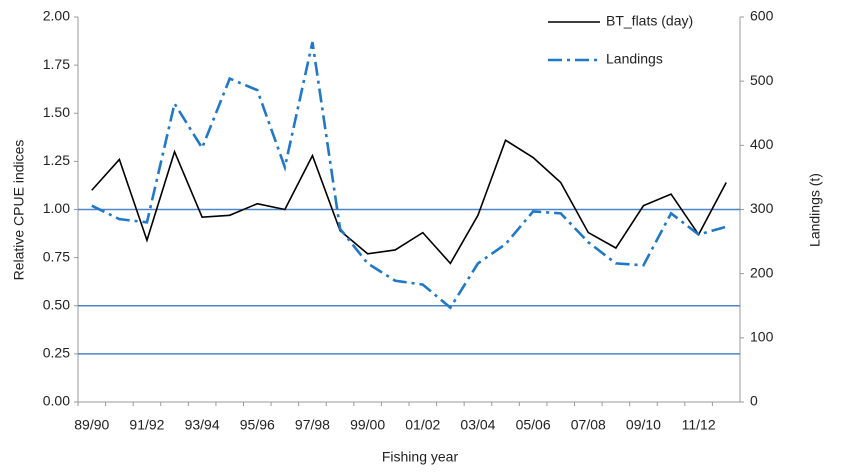  I want to click on y2-tick-label: 500, so click(762, 80).